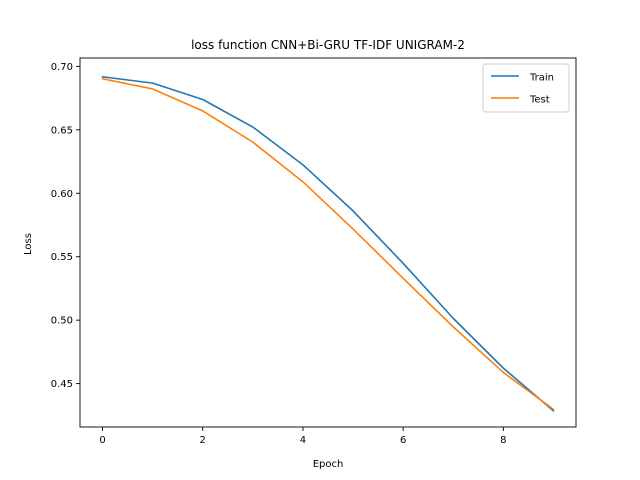 This screenshot has height=480, width=640. What do you see at coordinates (403, 440) in the screenshot?
I see `x-tick-label: 6` at bounding box center [403, 440].